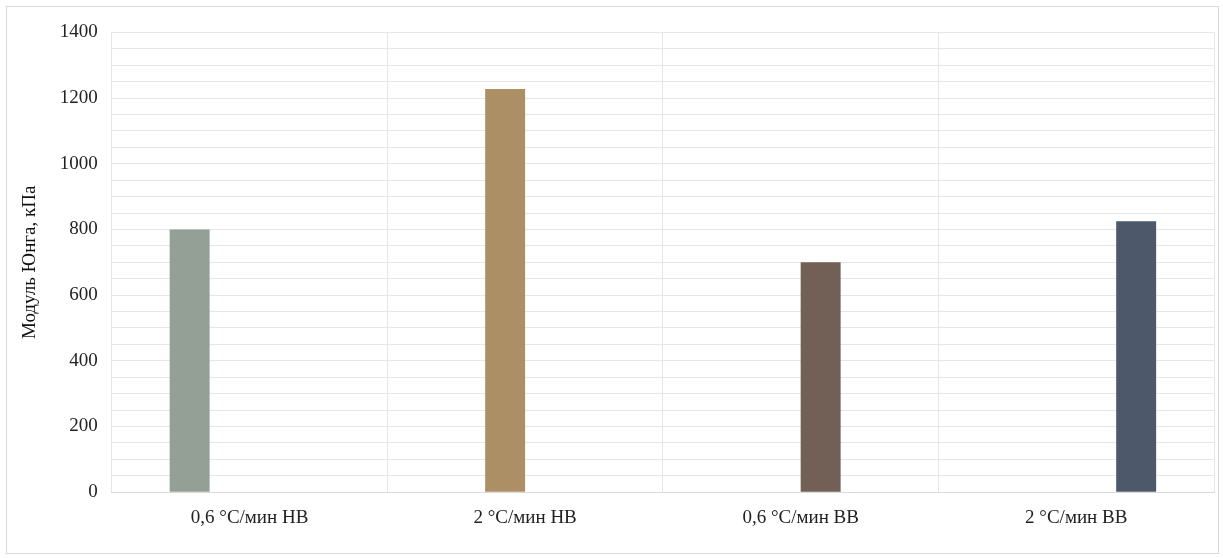 Image resolution: width=1223 pixels, height=558 pixels. I want to click on y-tick-label: 200, so click(83, 425).